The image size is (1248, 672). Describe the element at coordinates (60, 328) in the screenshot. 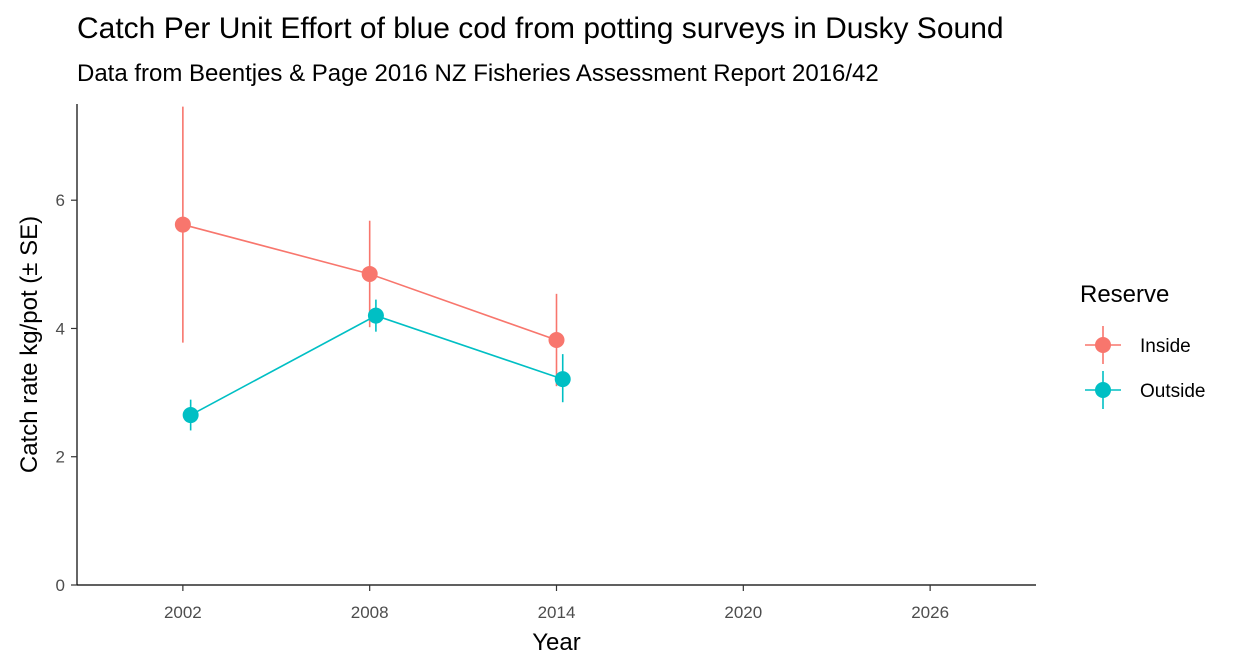

I see `y-tick-label: 4` at that location.